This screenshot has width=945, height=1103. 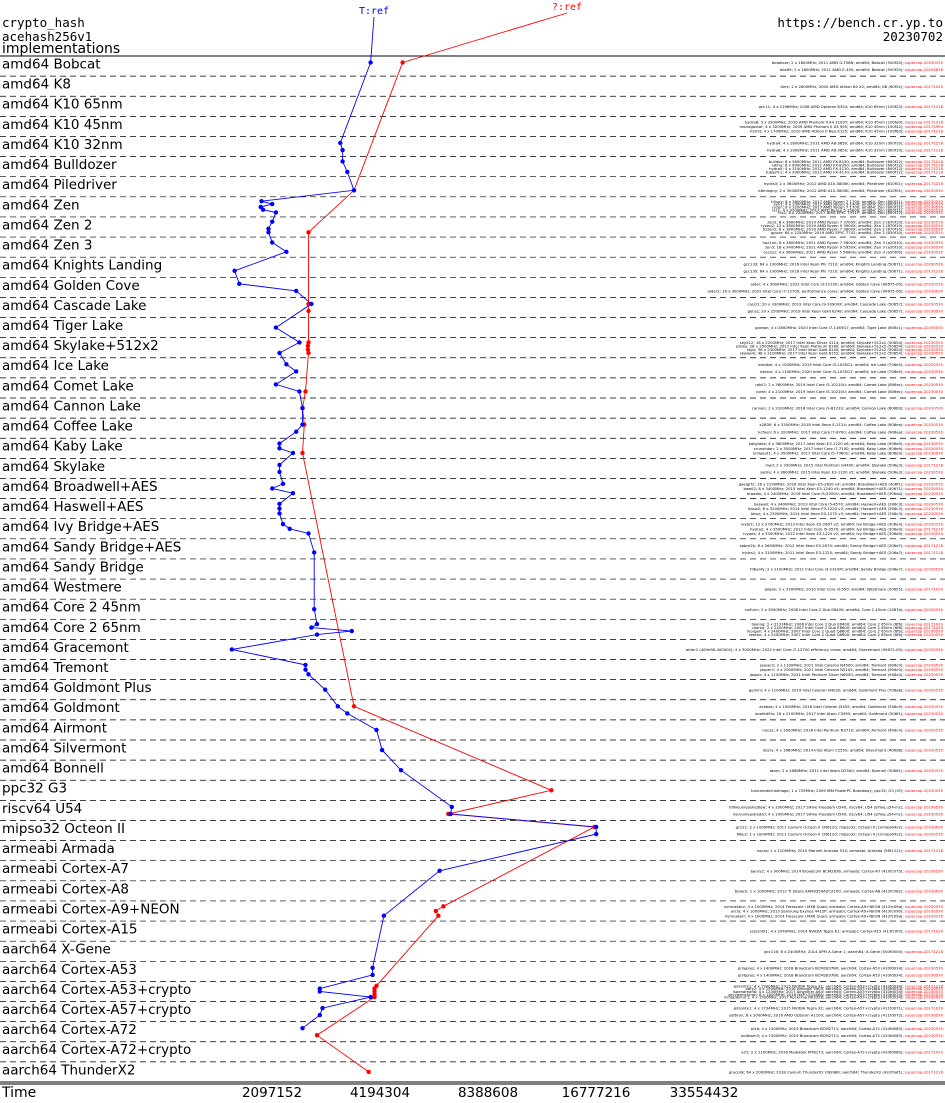 What do you see at coordinates (860, 22) in the screenshot?
I see `site-url: https://bench.cr.yp.to` at bounding box center [860, 22].